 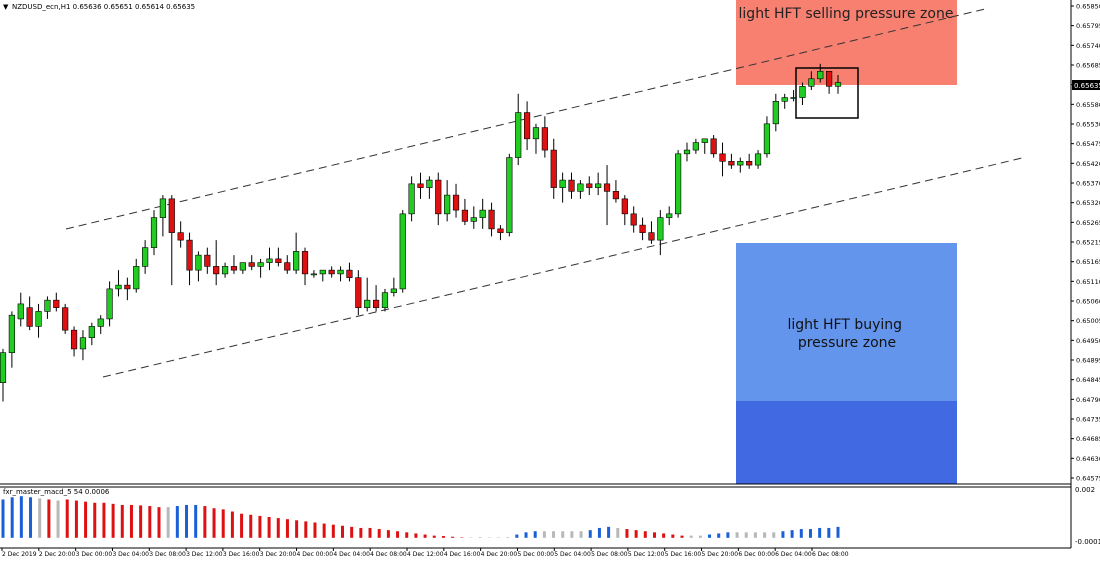 I want to click on time-tick-label: 5 Dec 12:00, so click(x=646, y=554).